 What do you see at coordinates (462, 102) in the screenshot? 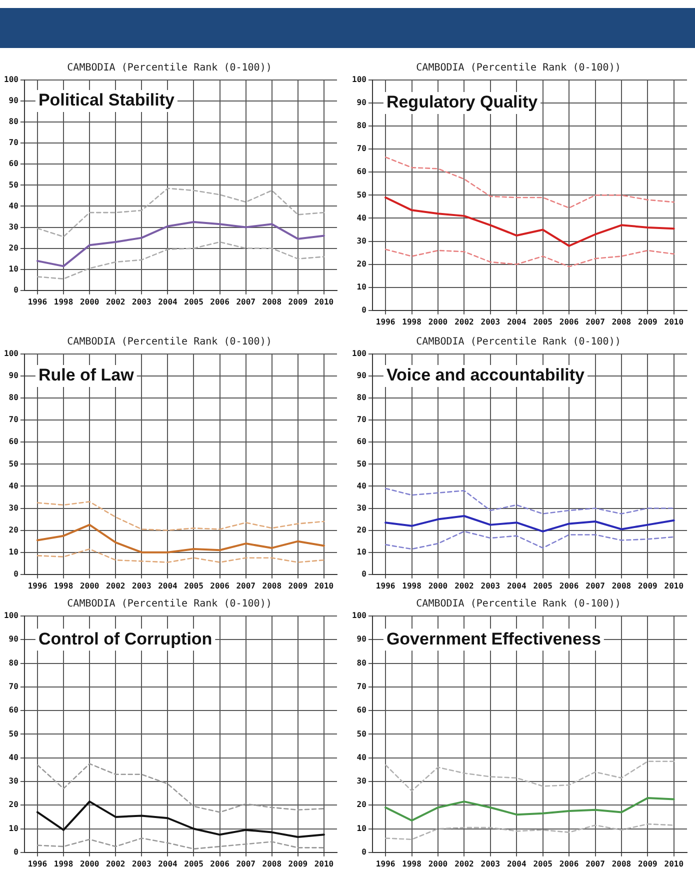
I see `annotation: Regulatory Quality` at bounding box center [462, 102].